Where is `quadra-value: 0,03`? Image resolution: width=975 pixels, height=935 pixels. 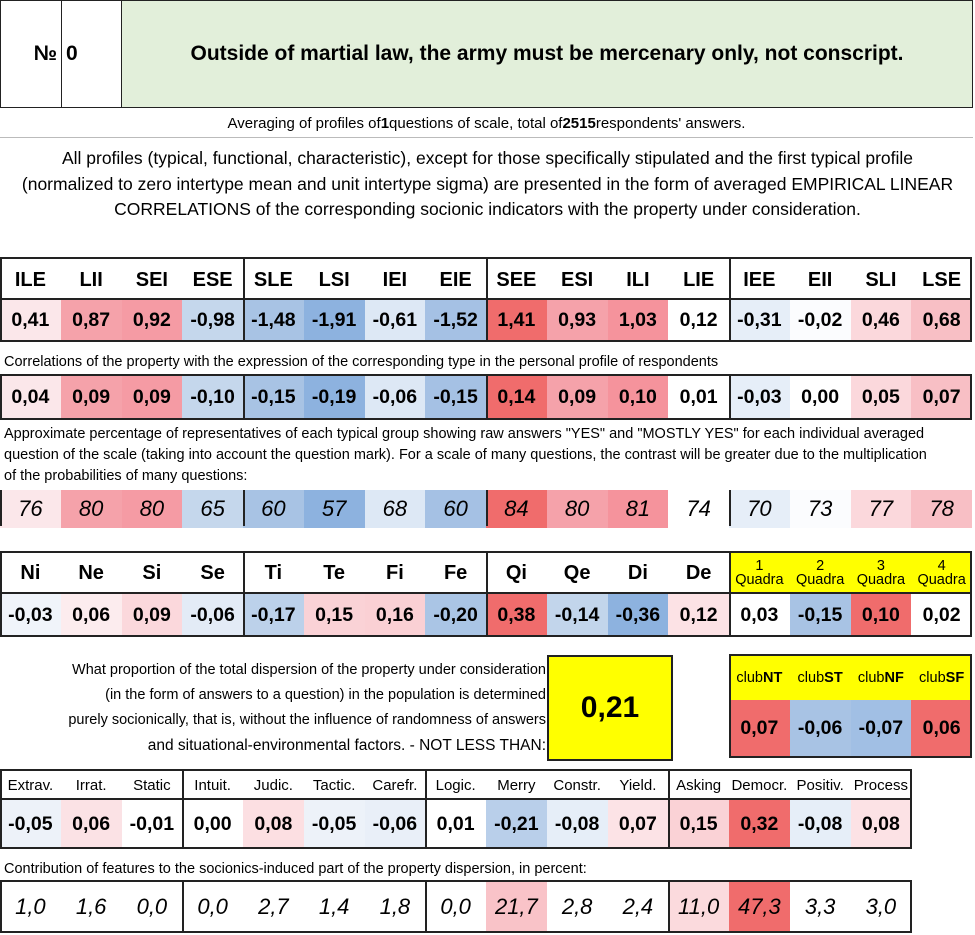 quadra-value: 0,03 is located at coordinates (759, 615).